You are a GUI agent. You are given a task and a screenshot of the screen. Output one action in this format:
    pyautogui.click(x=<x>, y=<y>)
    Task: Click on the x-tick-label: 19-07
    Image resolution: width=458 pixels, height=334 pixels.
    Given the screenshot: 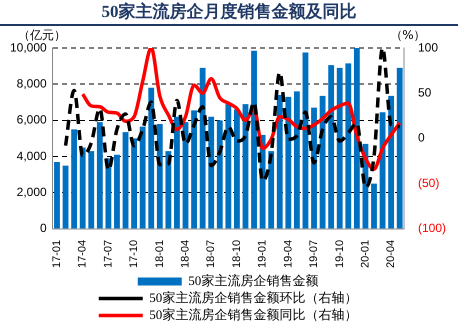 What is the action you would take?
    pyautogui.click(x=314, y=254)
    